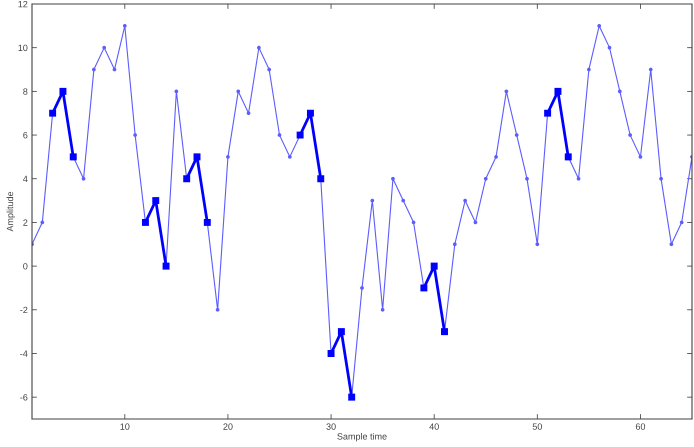 This screenshot has height=447, width=694. What do you see at coordinates (434, 426) in the screenshot?
I see `x-tick-label: 40` at bounding box center [434, 426].